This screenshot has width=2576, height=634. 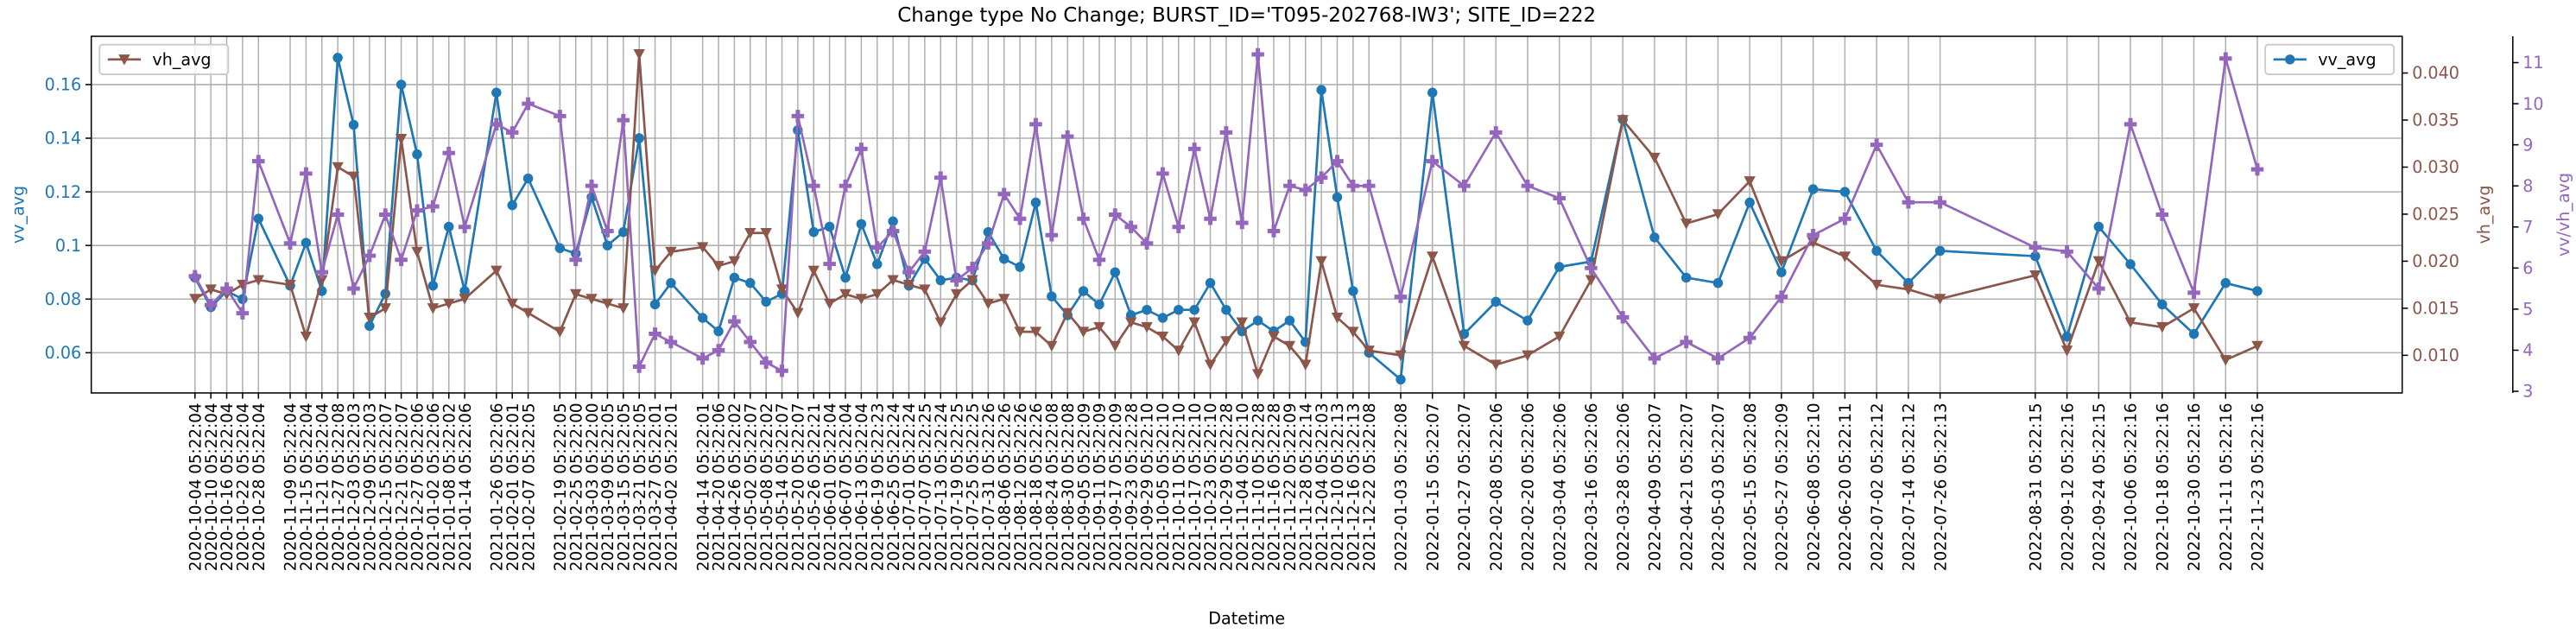 I want to click on x-tick-label: 2020-10-28 05:22:04, so click(x=259, y=487).